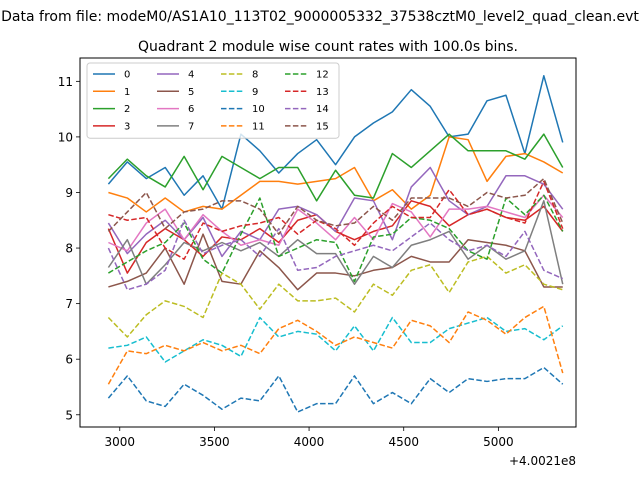 Image resolution: width=640 pixels, height=484 pixels. I want to click on x-tick-label: 4000, so click(309, 442).